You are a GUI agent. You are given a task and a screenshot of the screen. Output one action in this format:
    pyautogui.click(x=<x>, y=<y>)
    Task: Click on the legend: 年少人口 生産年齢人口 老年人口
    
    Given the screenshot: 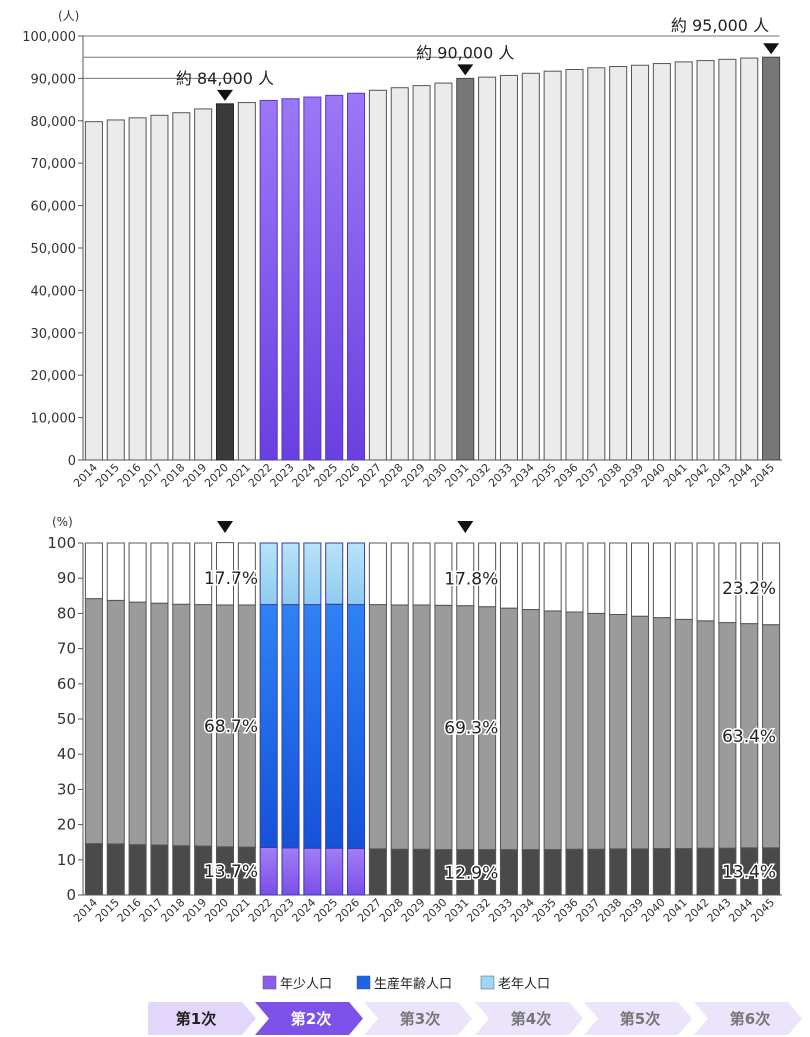 What is the action you would take?
    pyautogui.click(x=406, y=983)
    